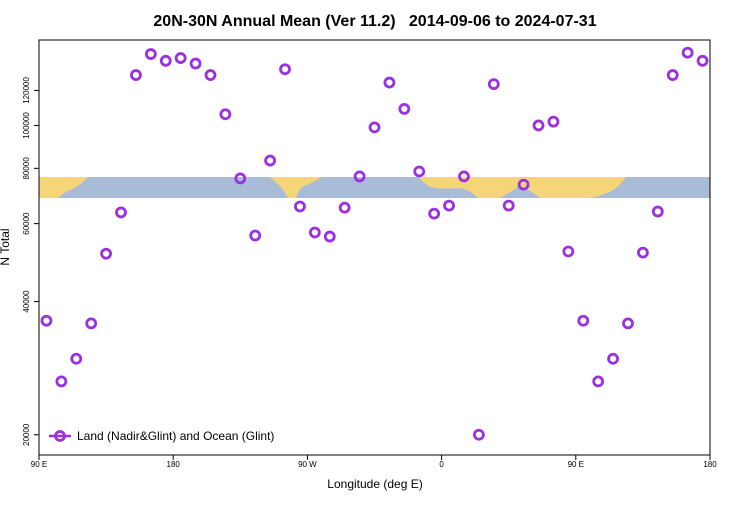  I want to click on x-axis-label: Longitude (deg E), so click(374, 484).